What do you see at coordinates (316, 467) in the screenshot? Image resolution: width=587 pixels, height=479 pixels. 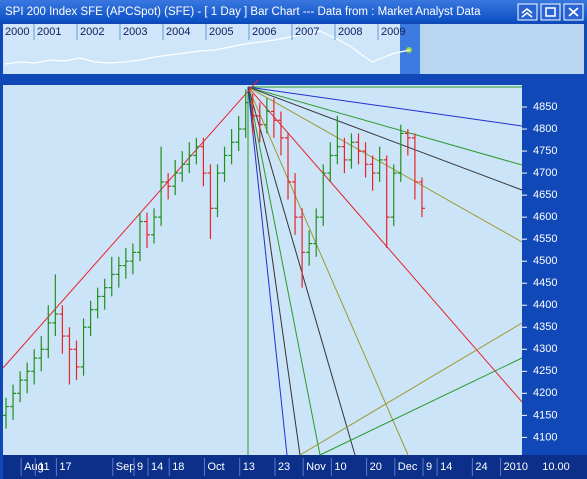 I see `x-tick-label: Nov` at bounding box center [316, 467].